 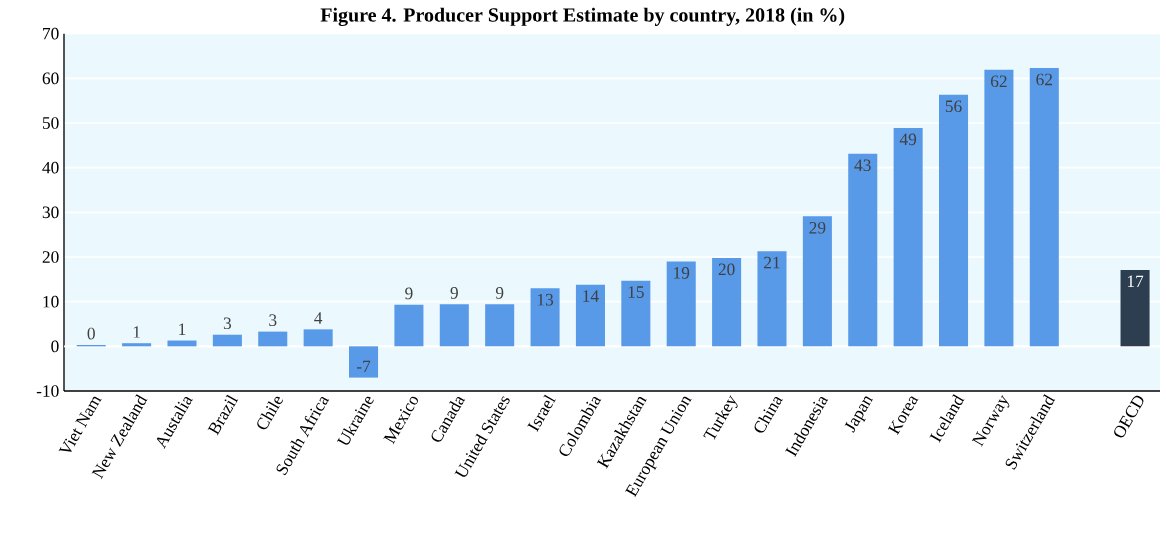 I want to click on y-tick-label: -10, so click(x=47, y=391).